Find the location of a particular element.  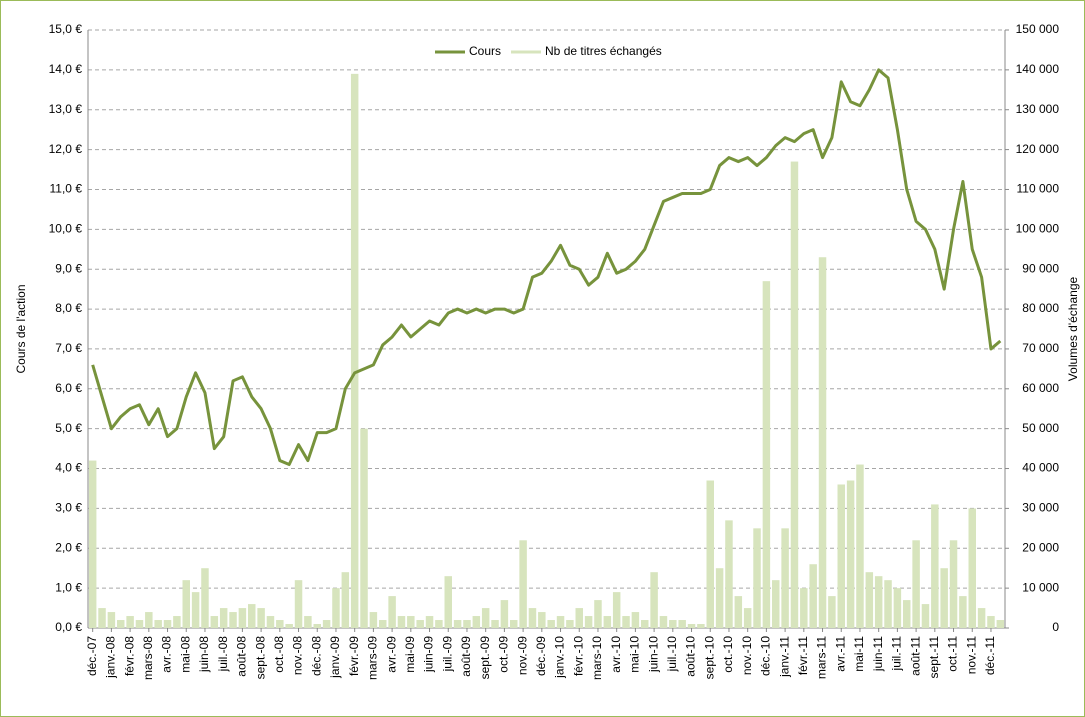

y2-tick-label: 10 000 is located at coordinates (1040, 587).